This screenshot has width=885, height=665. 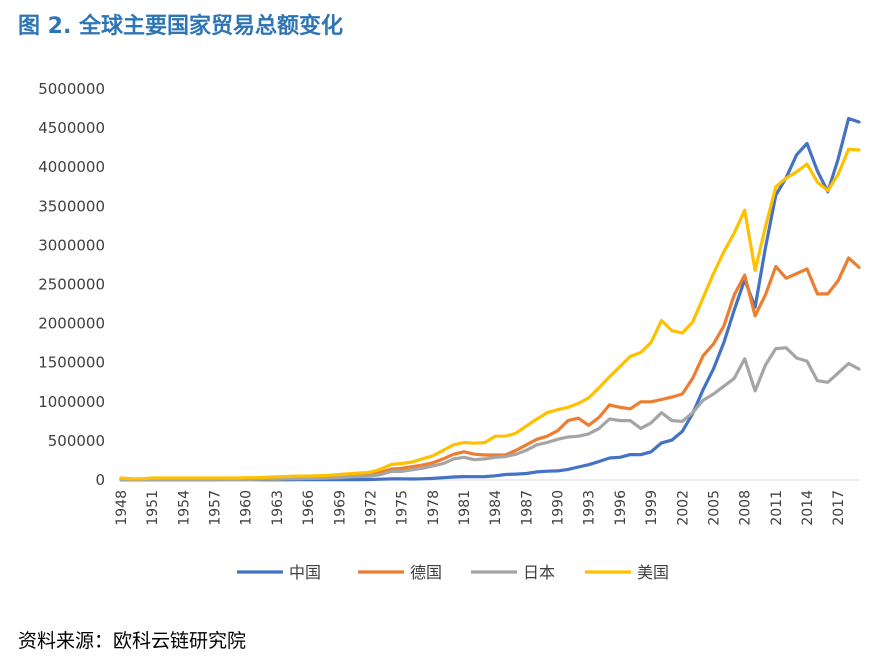 What do you see at coordinates (100, 480) in the screenshot?
I see `y-tick-label: 0` at bounding box center [100, 480].